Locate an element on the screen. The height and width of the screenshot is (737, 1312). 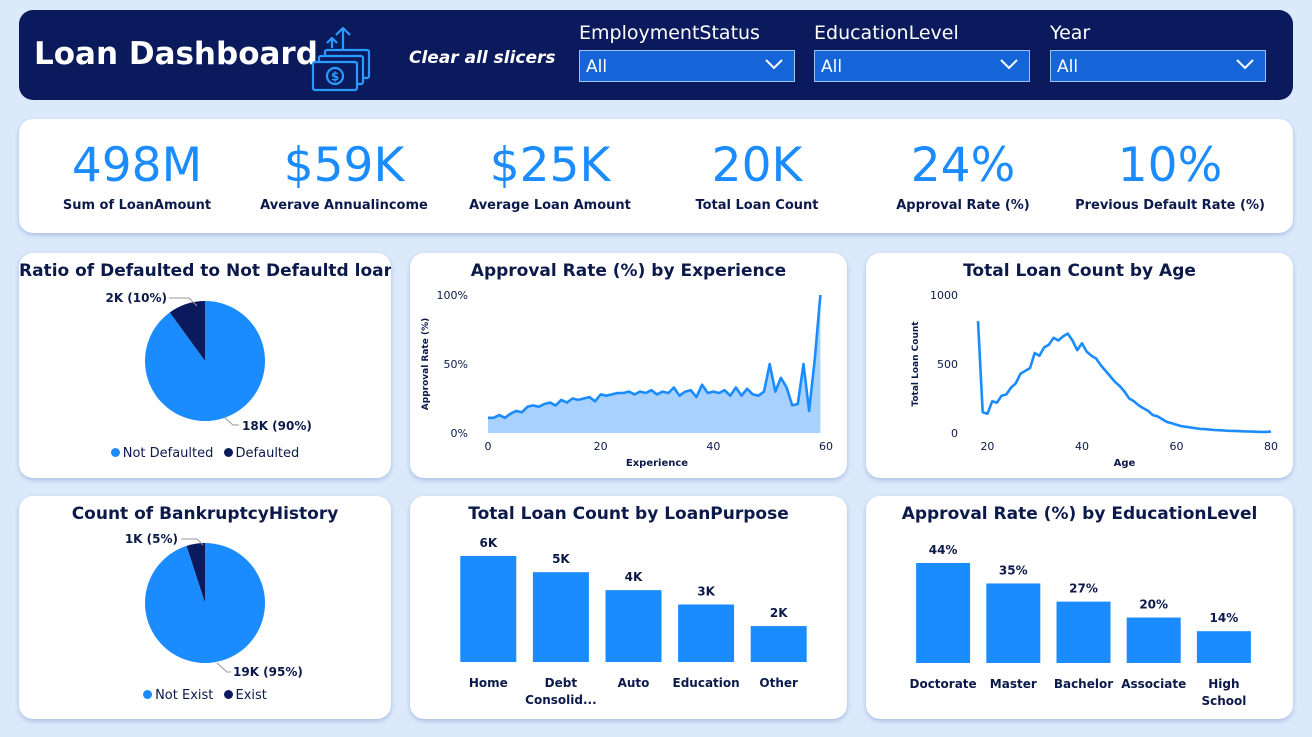
bar-data-label: 5K is located at coordinates (561, 559).